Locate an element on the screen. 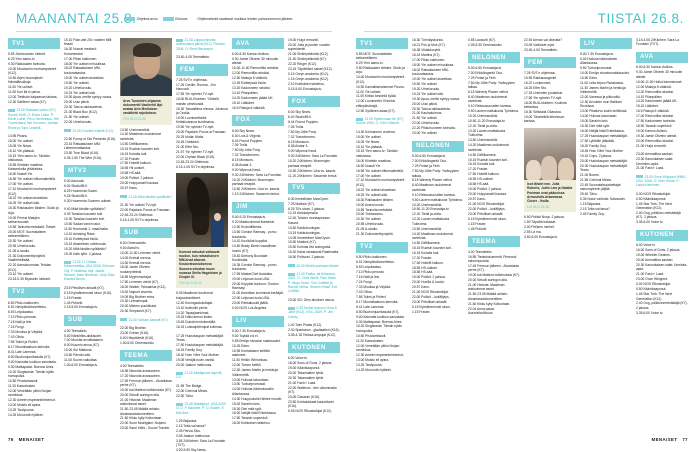 The image size is (696, 452). program-item: 14.55 Pisara. is located at coordinates (18, 136).